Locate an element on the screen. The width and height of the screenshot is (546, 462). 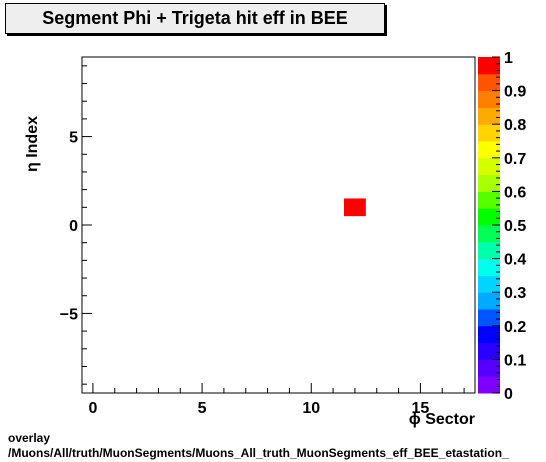
color-scale-label: 1 is located at coordinates (508, 58).